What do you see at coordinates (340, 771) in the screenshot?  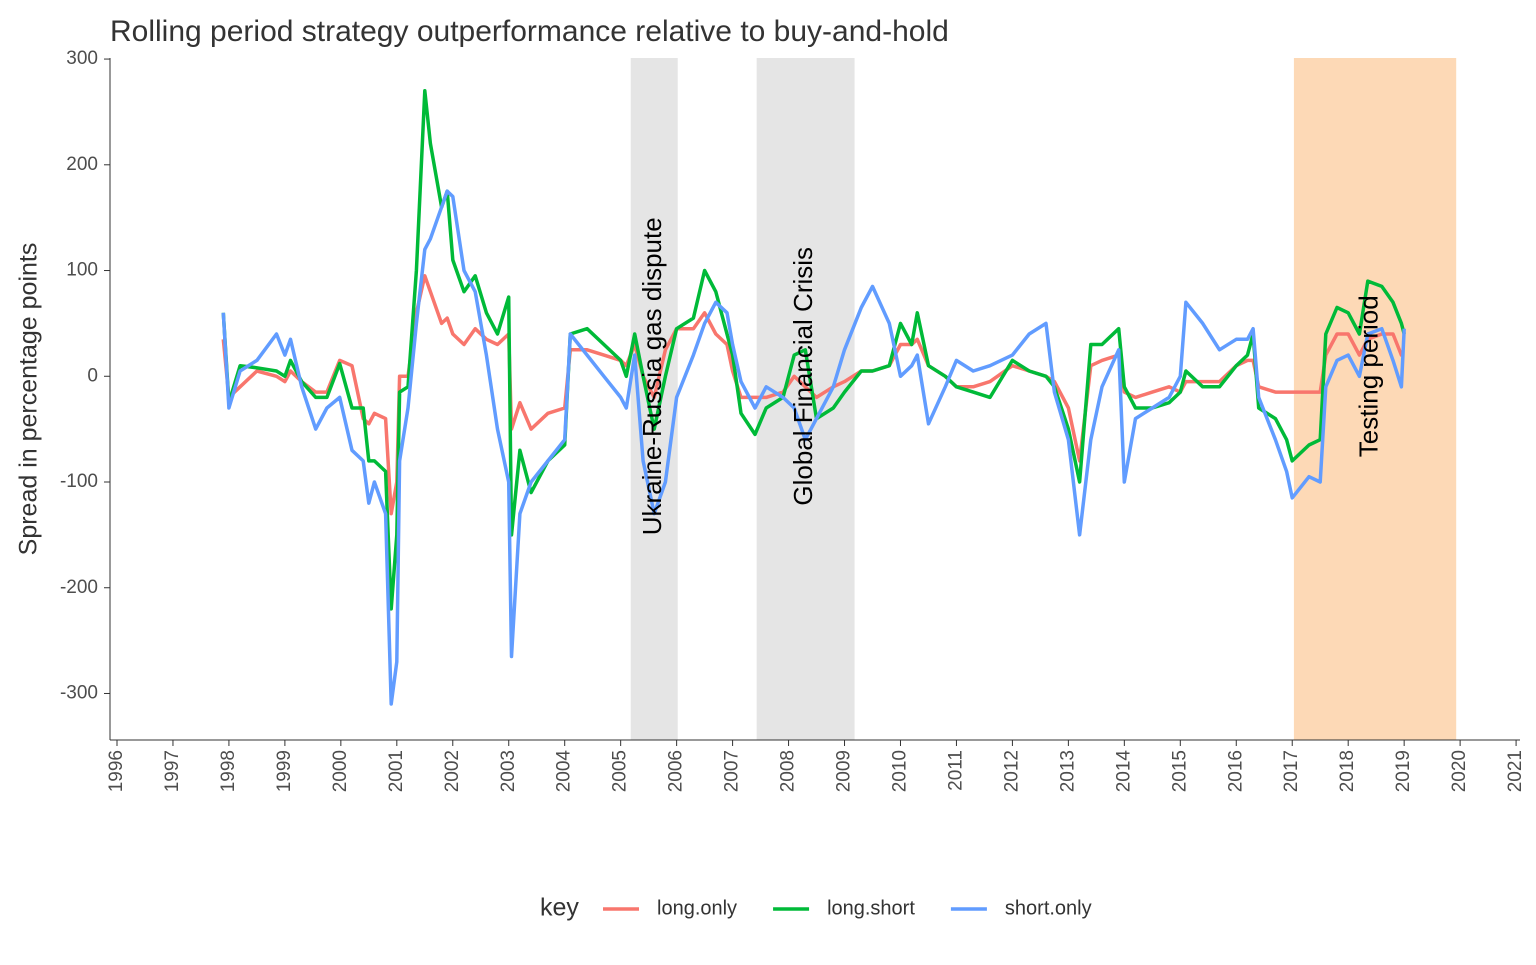 I see `x-tick-label: 2000` at bounding box center [340, 771].